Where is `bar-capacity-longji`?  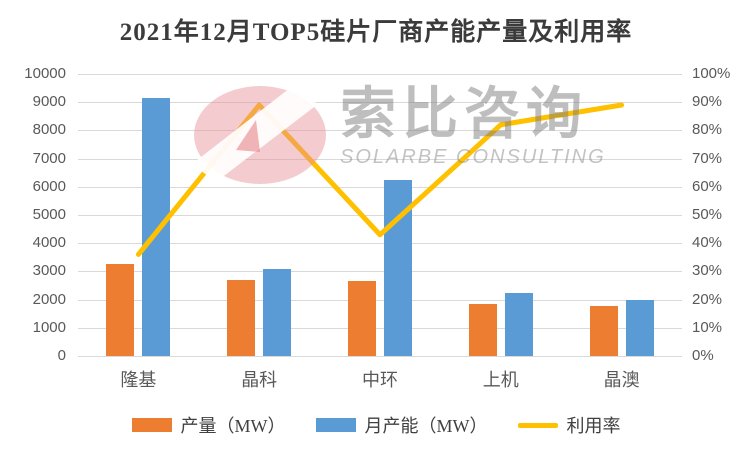 bar-capacity-longji is located at coordinates (156, 226).